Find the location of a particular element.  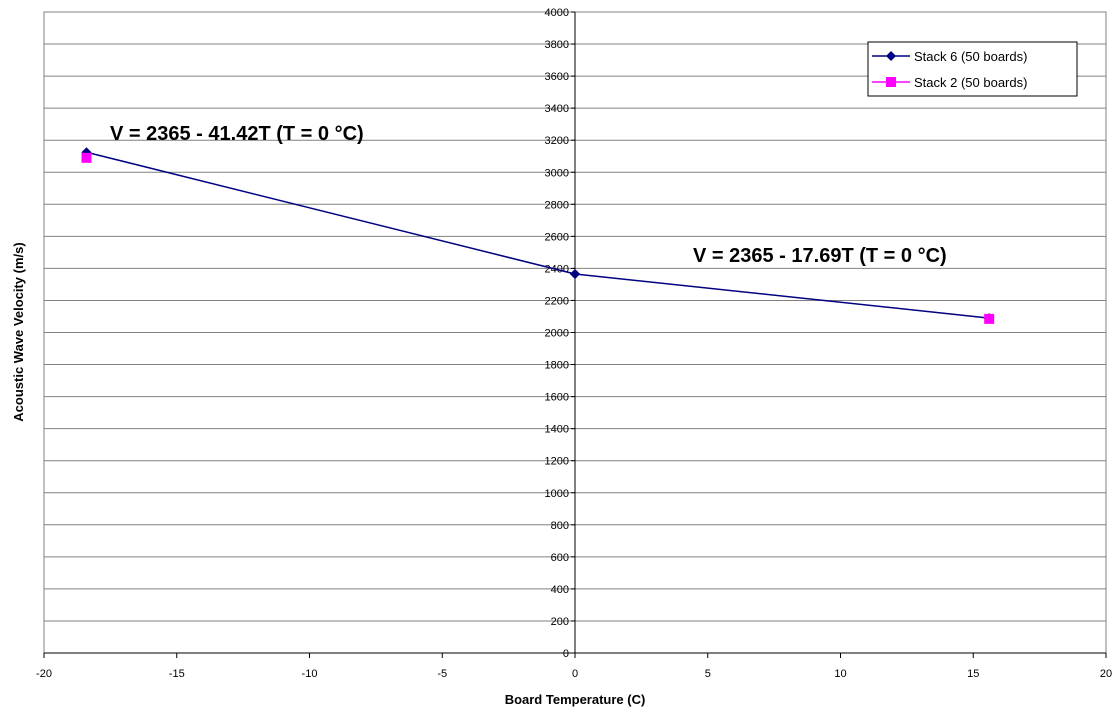

y-tick-label-3: 600 is located at coordinates (560, 558).